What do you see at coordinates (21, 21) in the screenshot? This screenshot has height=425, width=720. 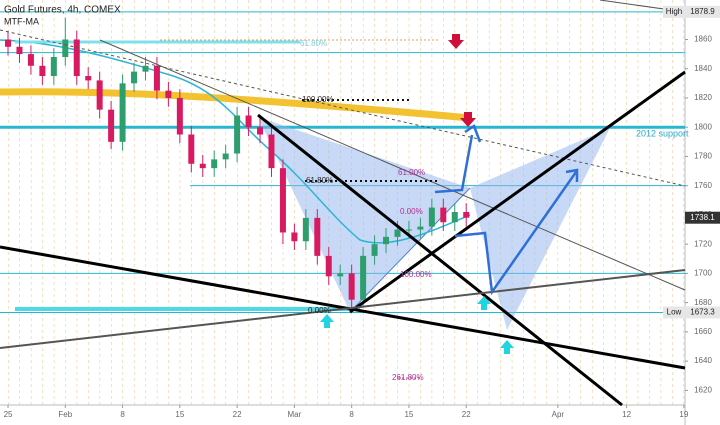 I see `indicator-label: MTF-MA` at bounding box center [21, 21].